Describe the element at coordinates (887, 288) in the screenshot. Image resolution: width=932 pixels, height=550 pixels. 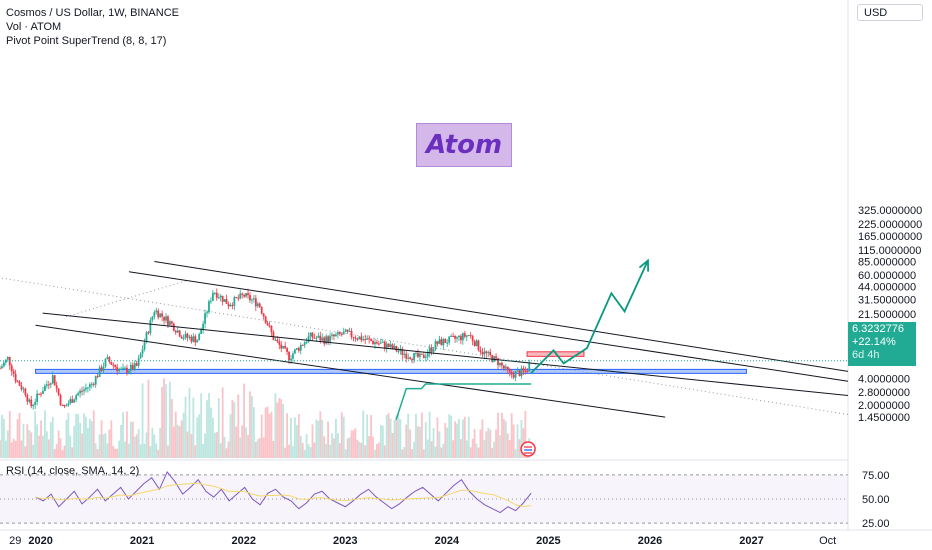
I see `y-tick-label: 44.0000000` at that location.